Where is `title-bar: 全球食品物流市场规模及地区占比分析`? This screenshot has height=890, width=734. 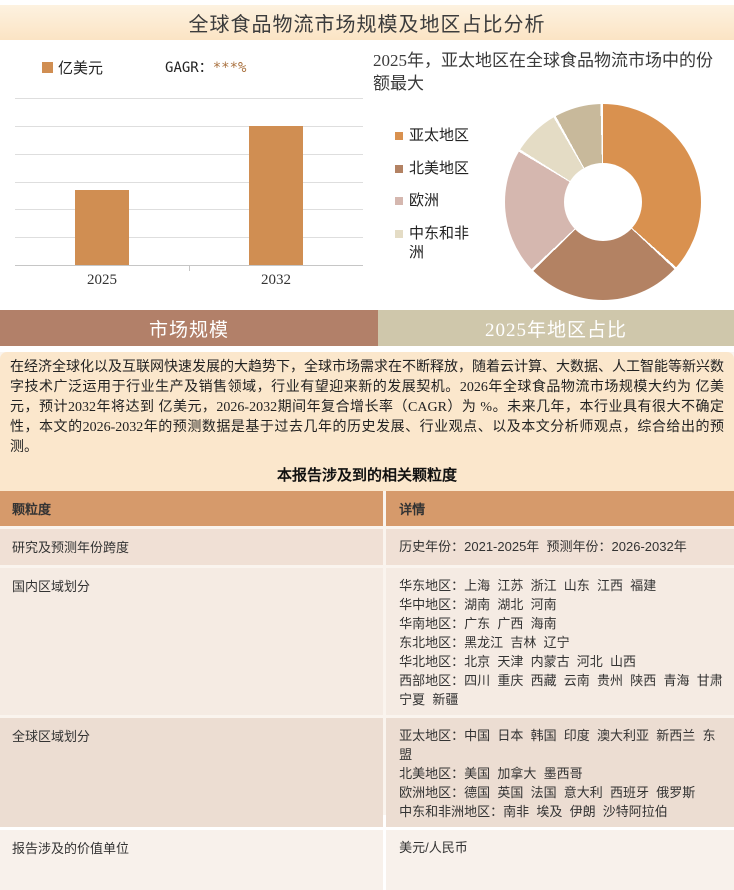 title-bar: 全球食品物流市场规模及地区占比分析 is located at coordinates (367, 22).